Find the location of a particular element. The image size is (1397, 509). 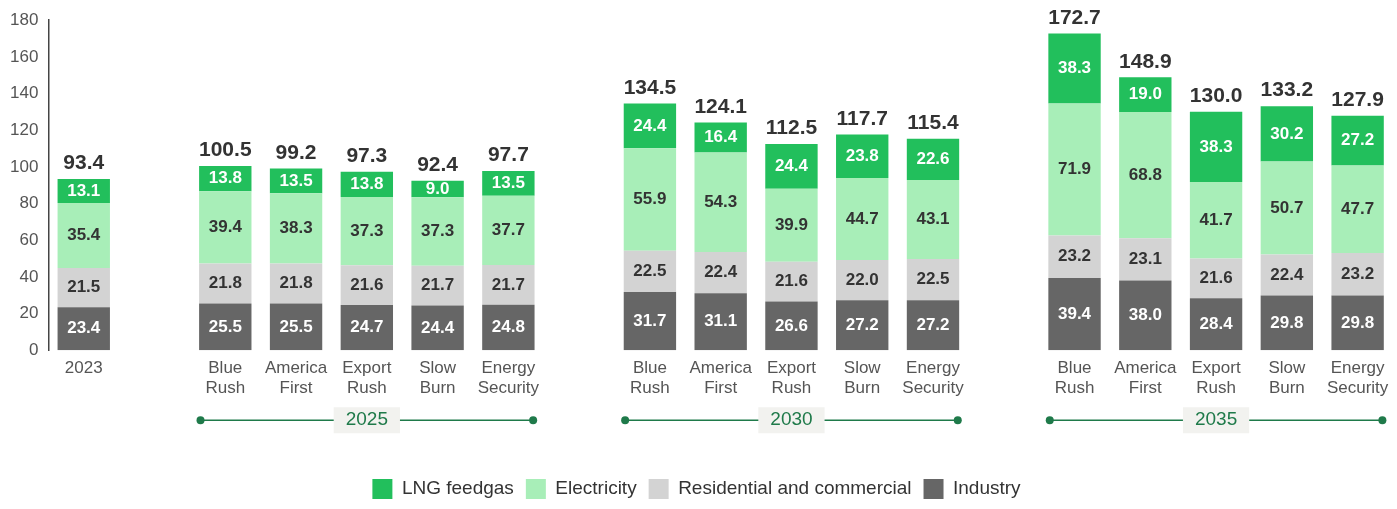

data-label: 23.2 is located at coordinates (1074, 256).